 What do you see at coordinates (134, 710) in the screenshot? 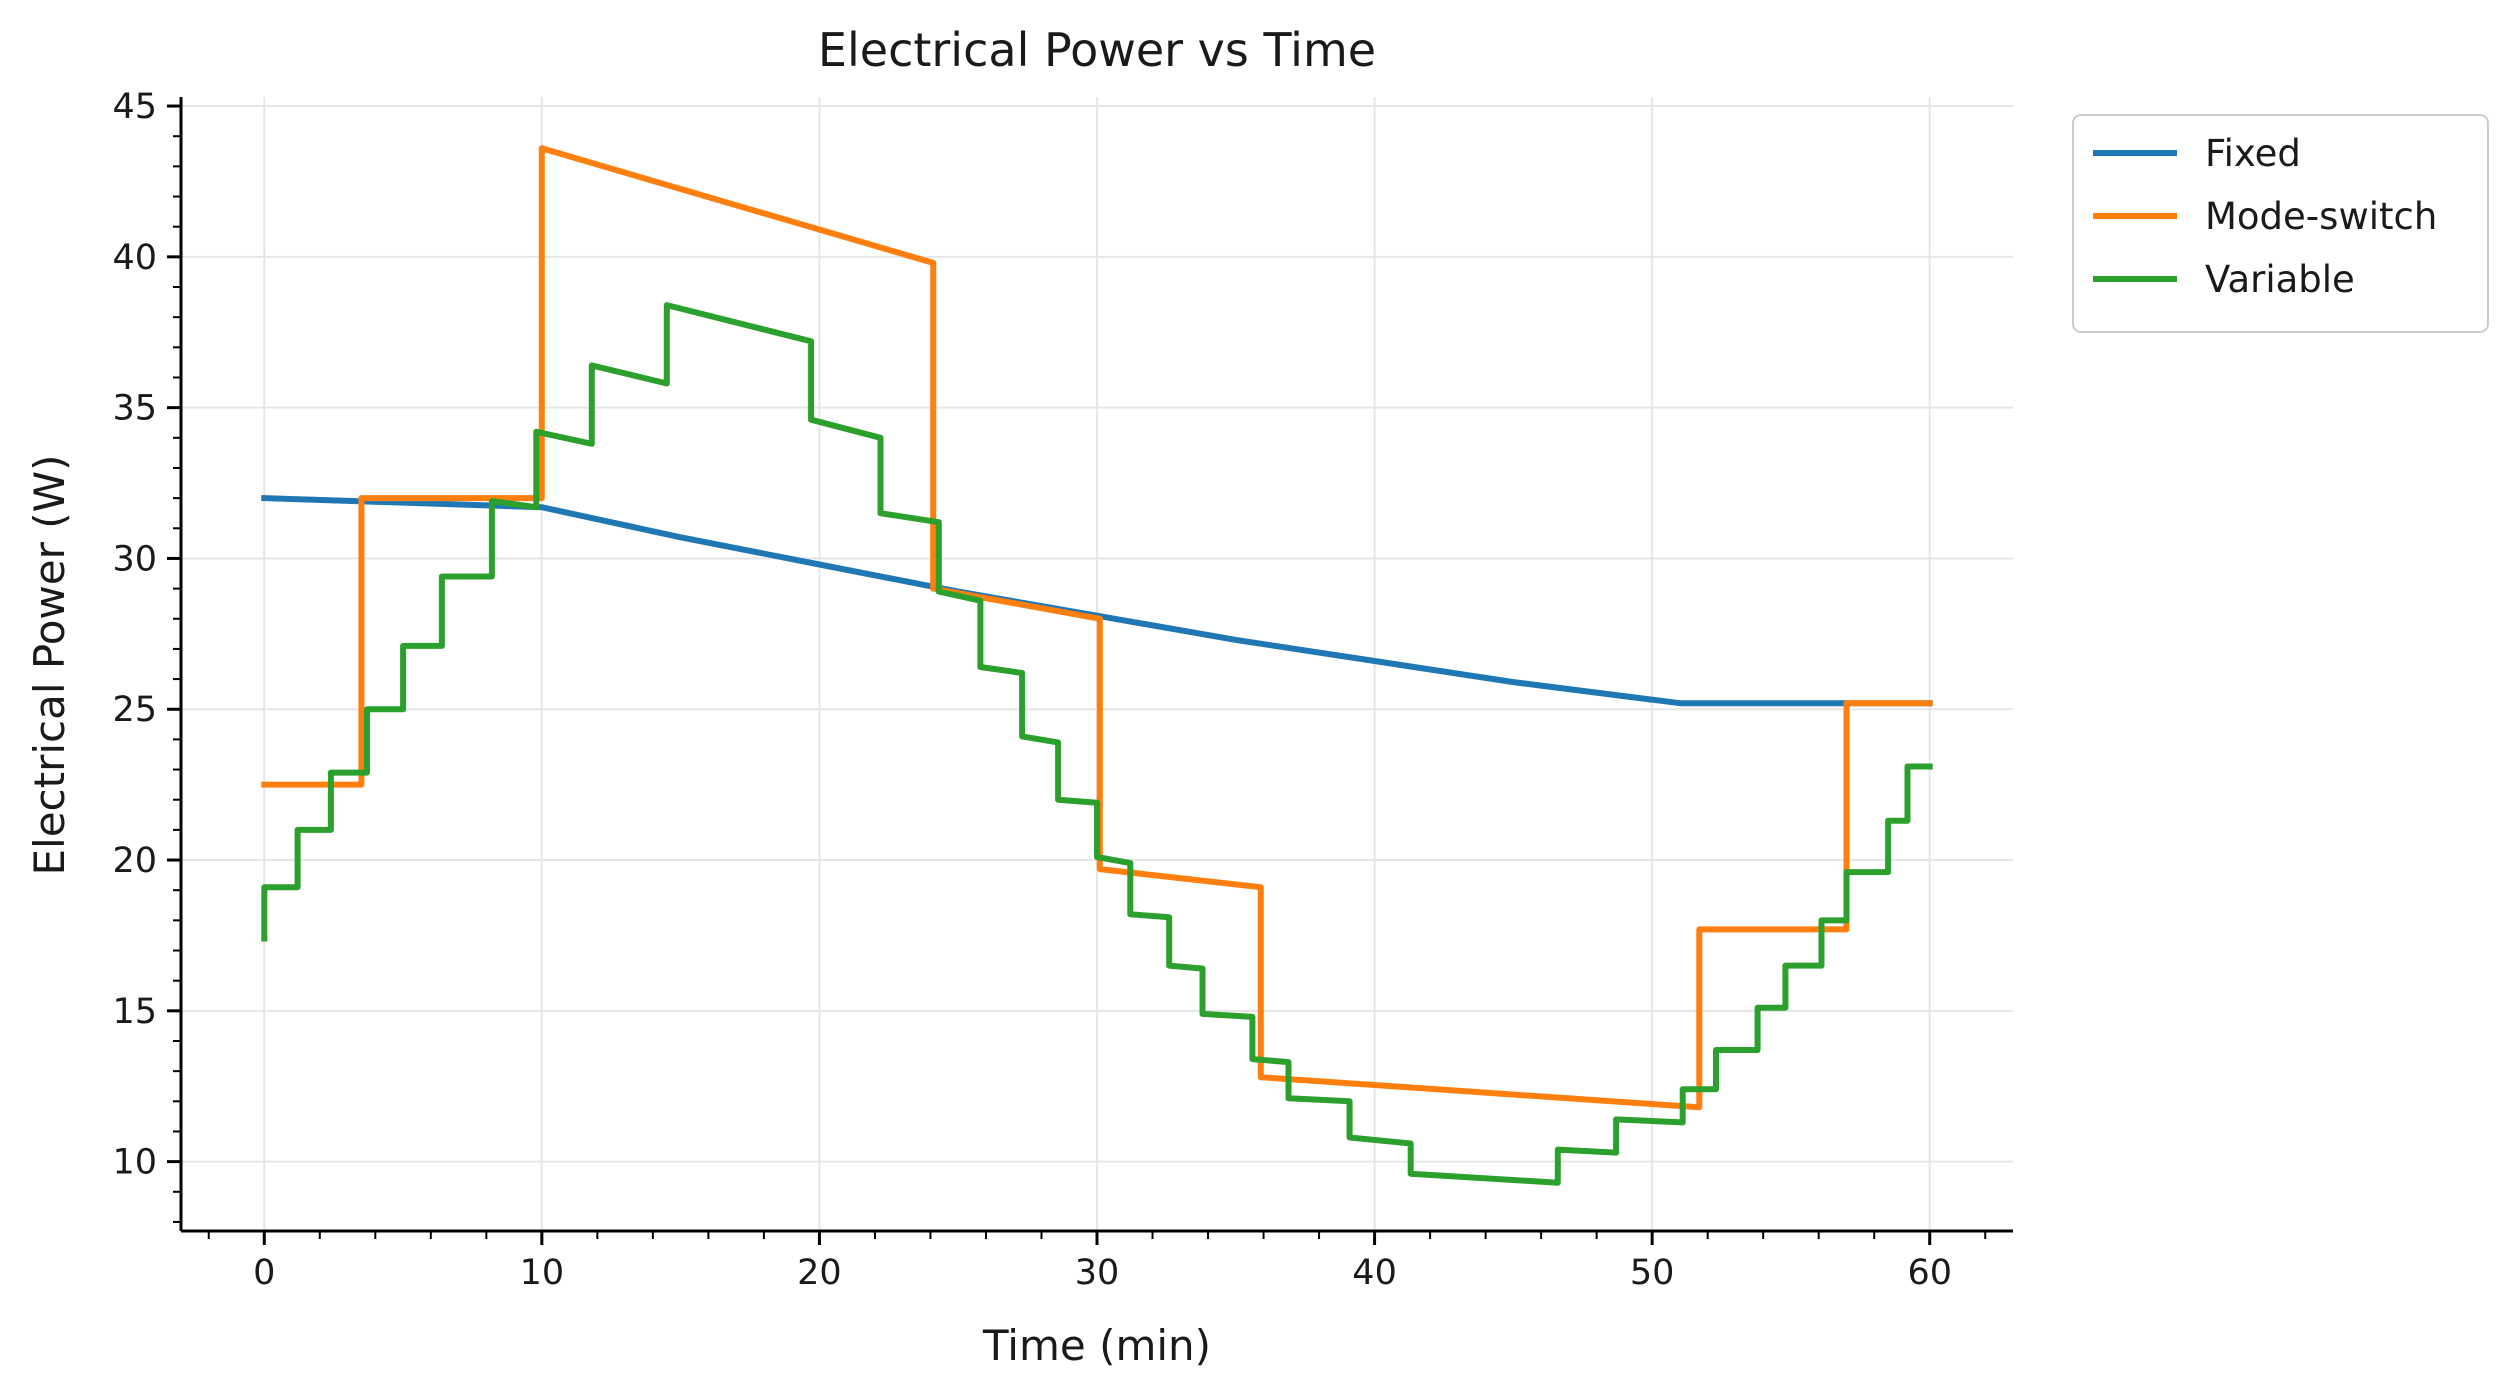
I see `y-tick-label: 25` at bounding box center [134, 710].